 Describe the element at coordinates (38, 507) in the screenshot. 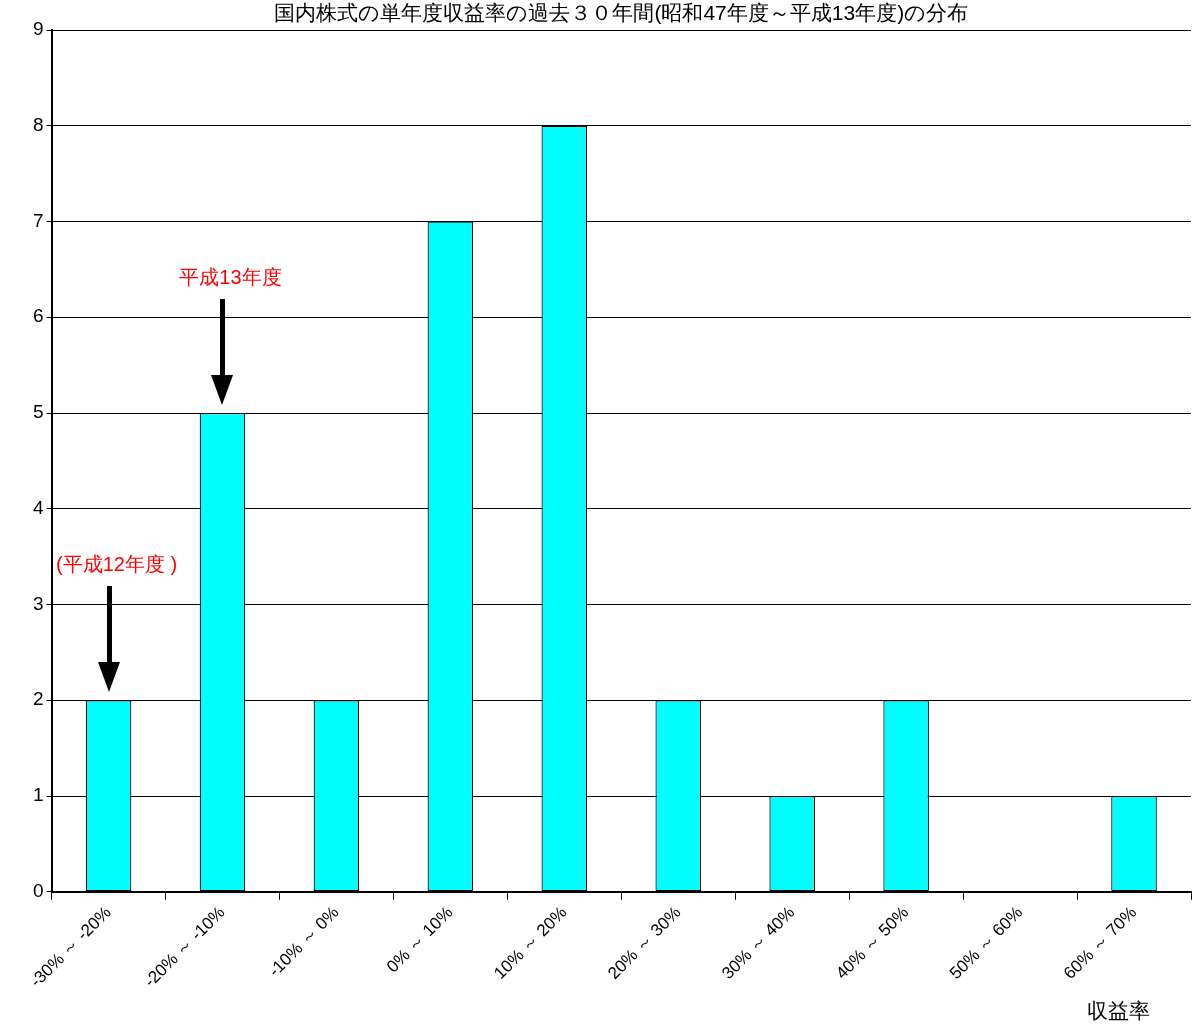

I see `y-tick-label: 4` at that location.